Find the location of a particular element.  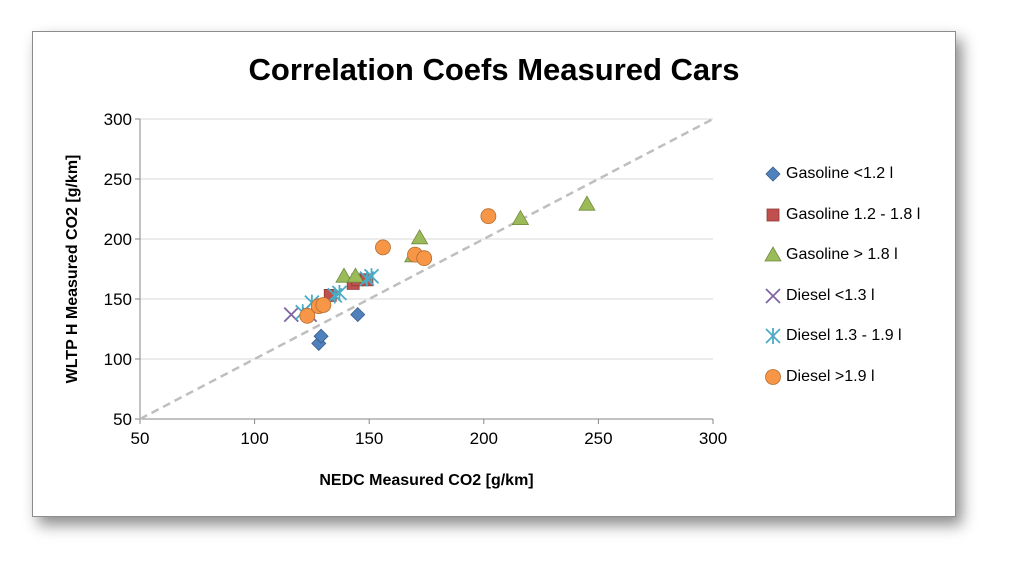

y-tick-label: 250 is located at coordinates (118, 179).